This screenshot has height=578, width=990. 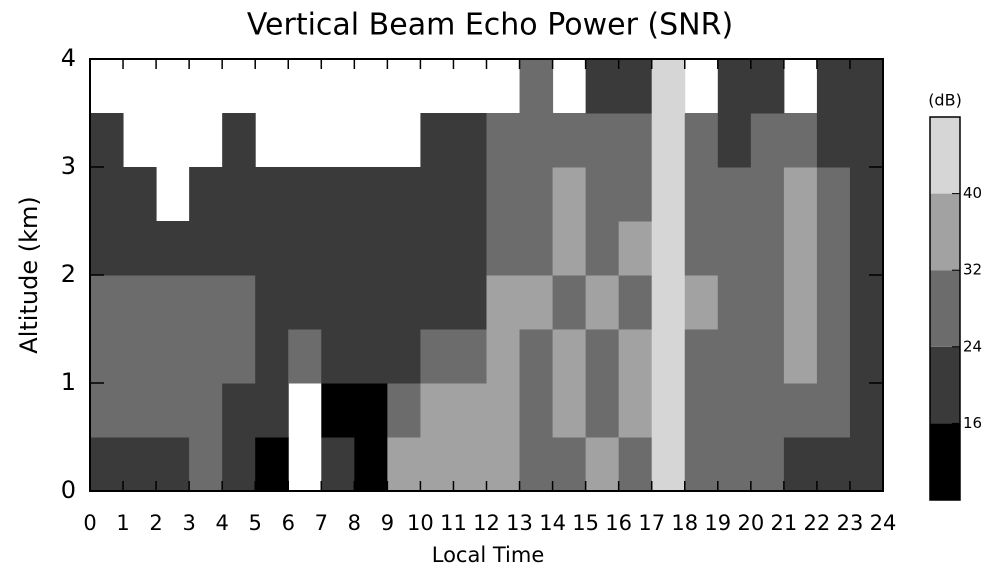 What do you see at coordinates (945, 100) in the screenshot?
I see `colorbar-label: (dB)` at bounding box center [945, 100].